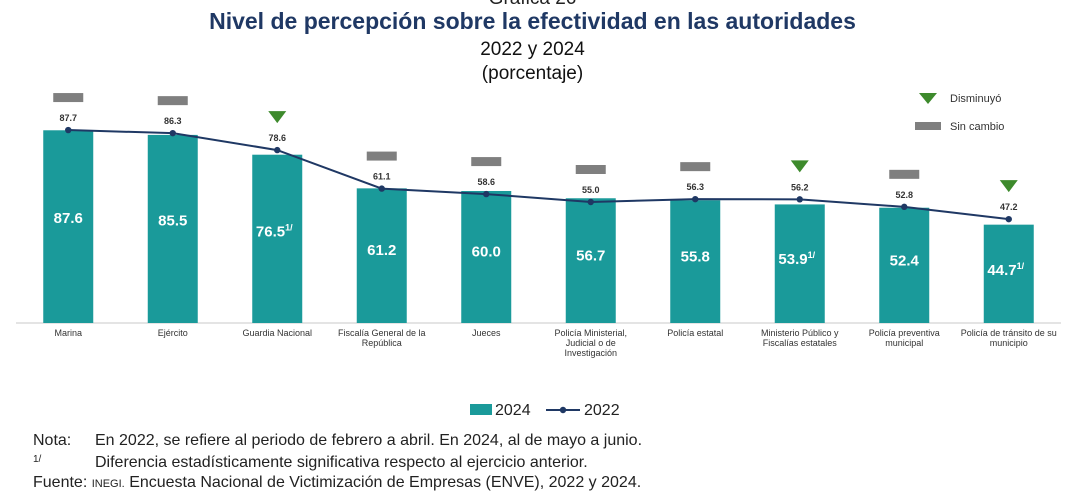 The height and width of the screenshot is (492, 1065). Describe the element at coordinates (590, 255) in the screenshot. I see `bar-value-label: 56.7` at that location.